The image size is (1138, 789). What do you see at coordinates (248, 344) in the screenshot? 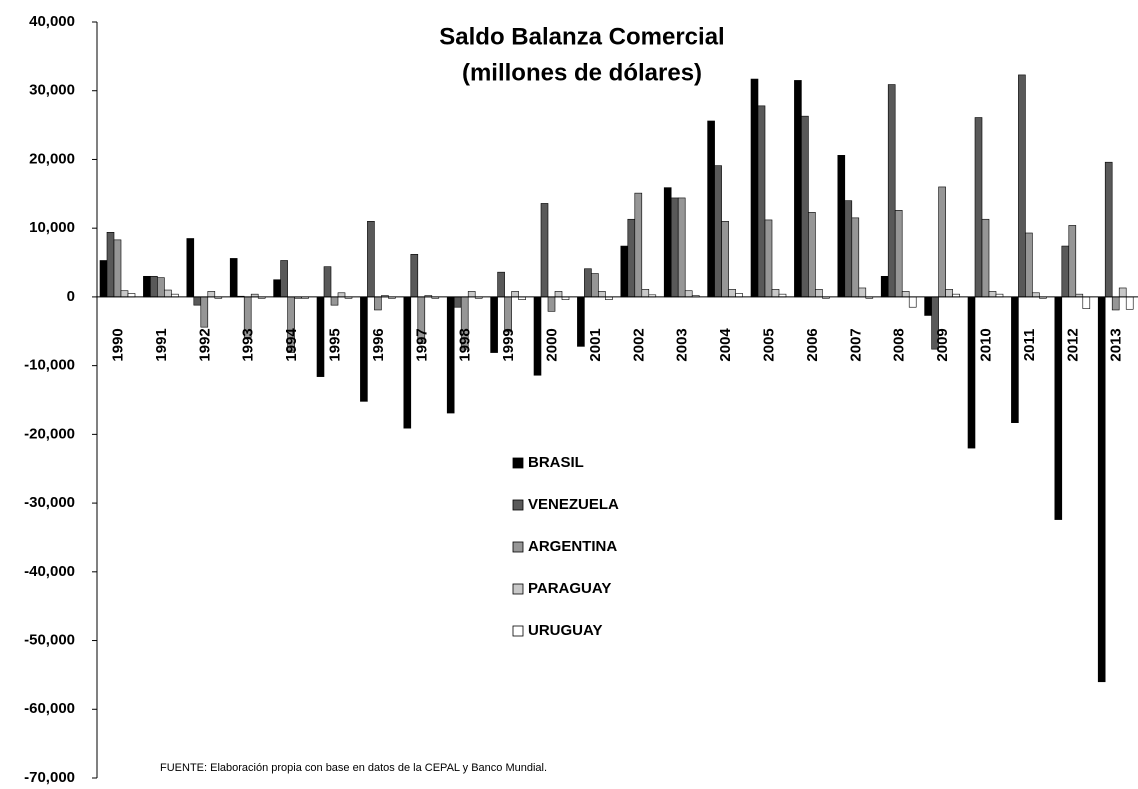
I see `x-tick-label: 1993` at bounding box center [248, 344].